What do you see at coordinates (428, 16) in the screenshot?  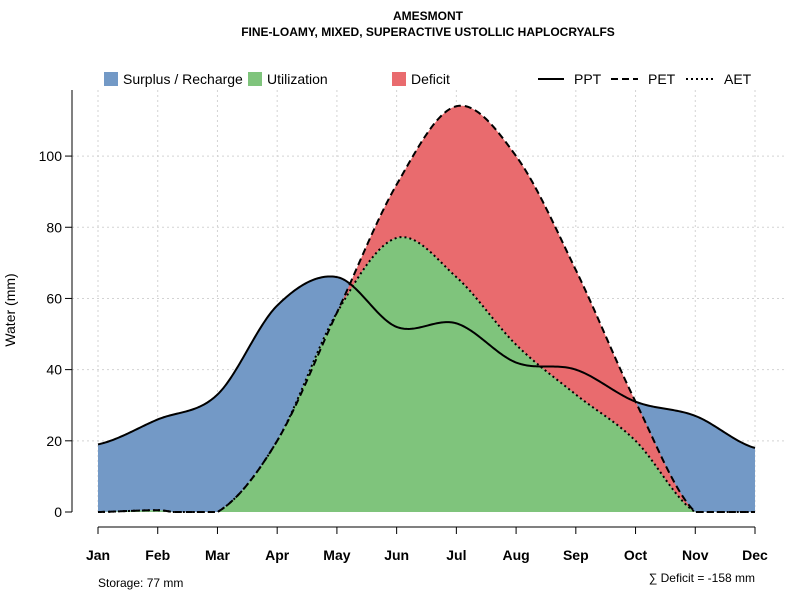 I see `chart-title: AMESMONT` at bounding box center [428, 16].